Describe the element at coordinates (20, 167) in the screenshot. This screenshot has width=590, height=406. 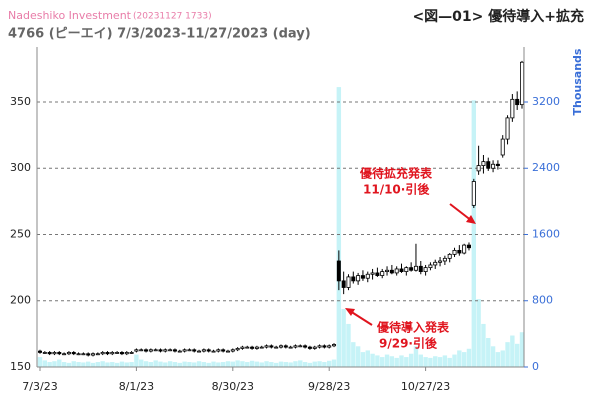
I see `y-tick-label: 300` at that location.